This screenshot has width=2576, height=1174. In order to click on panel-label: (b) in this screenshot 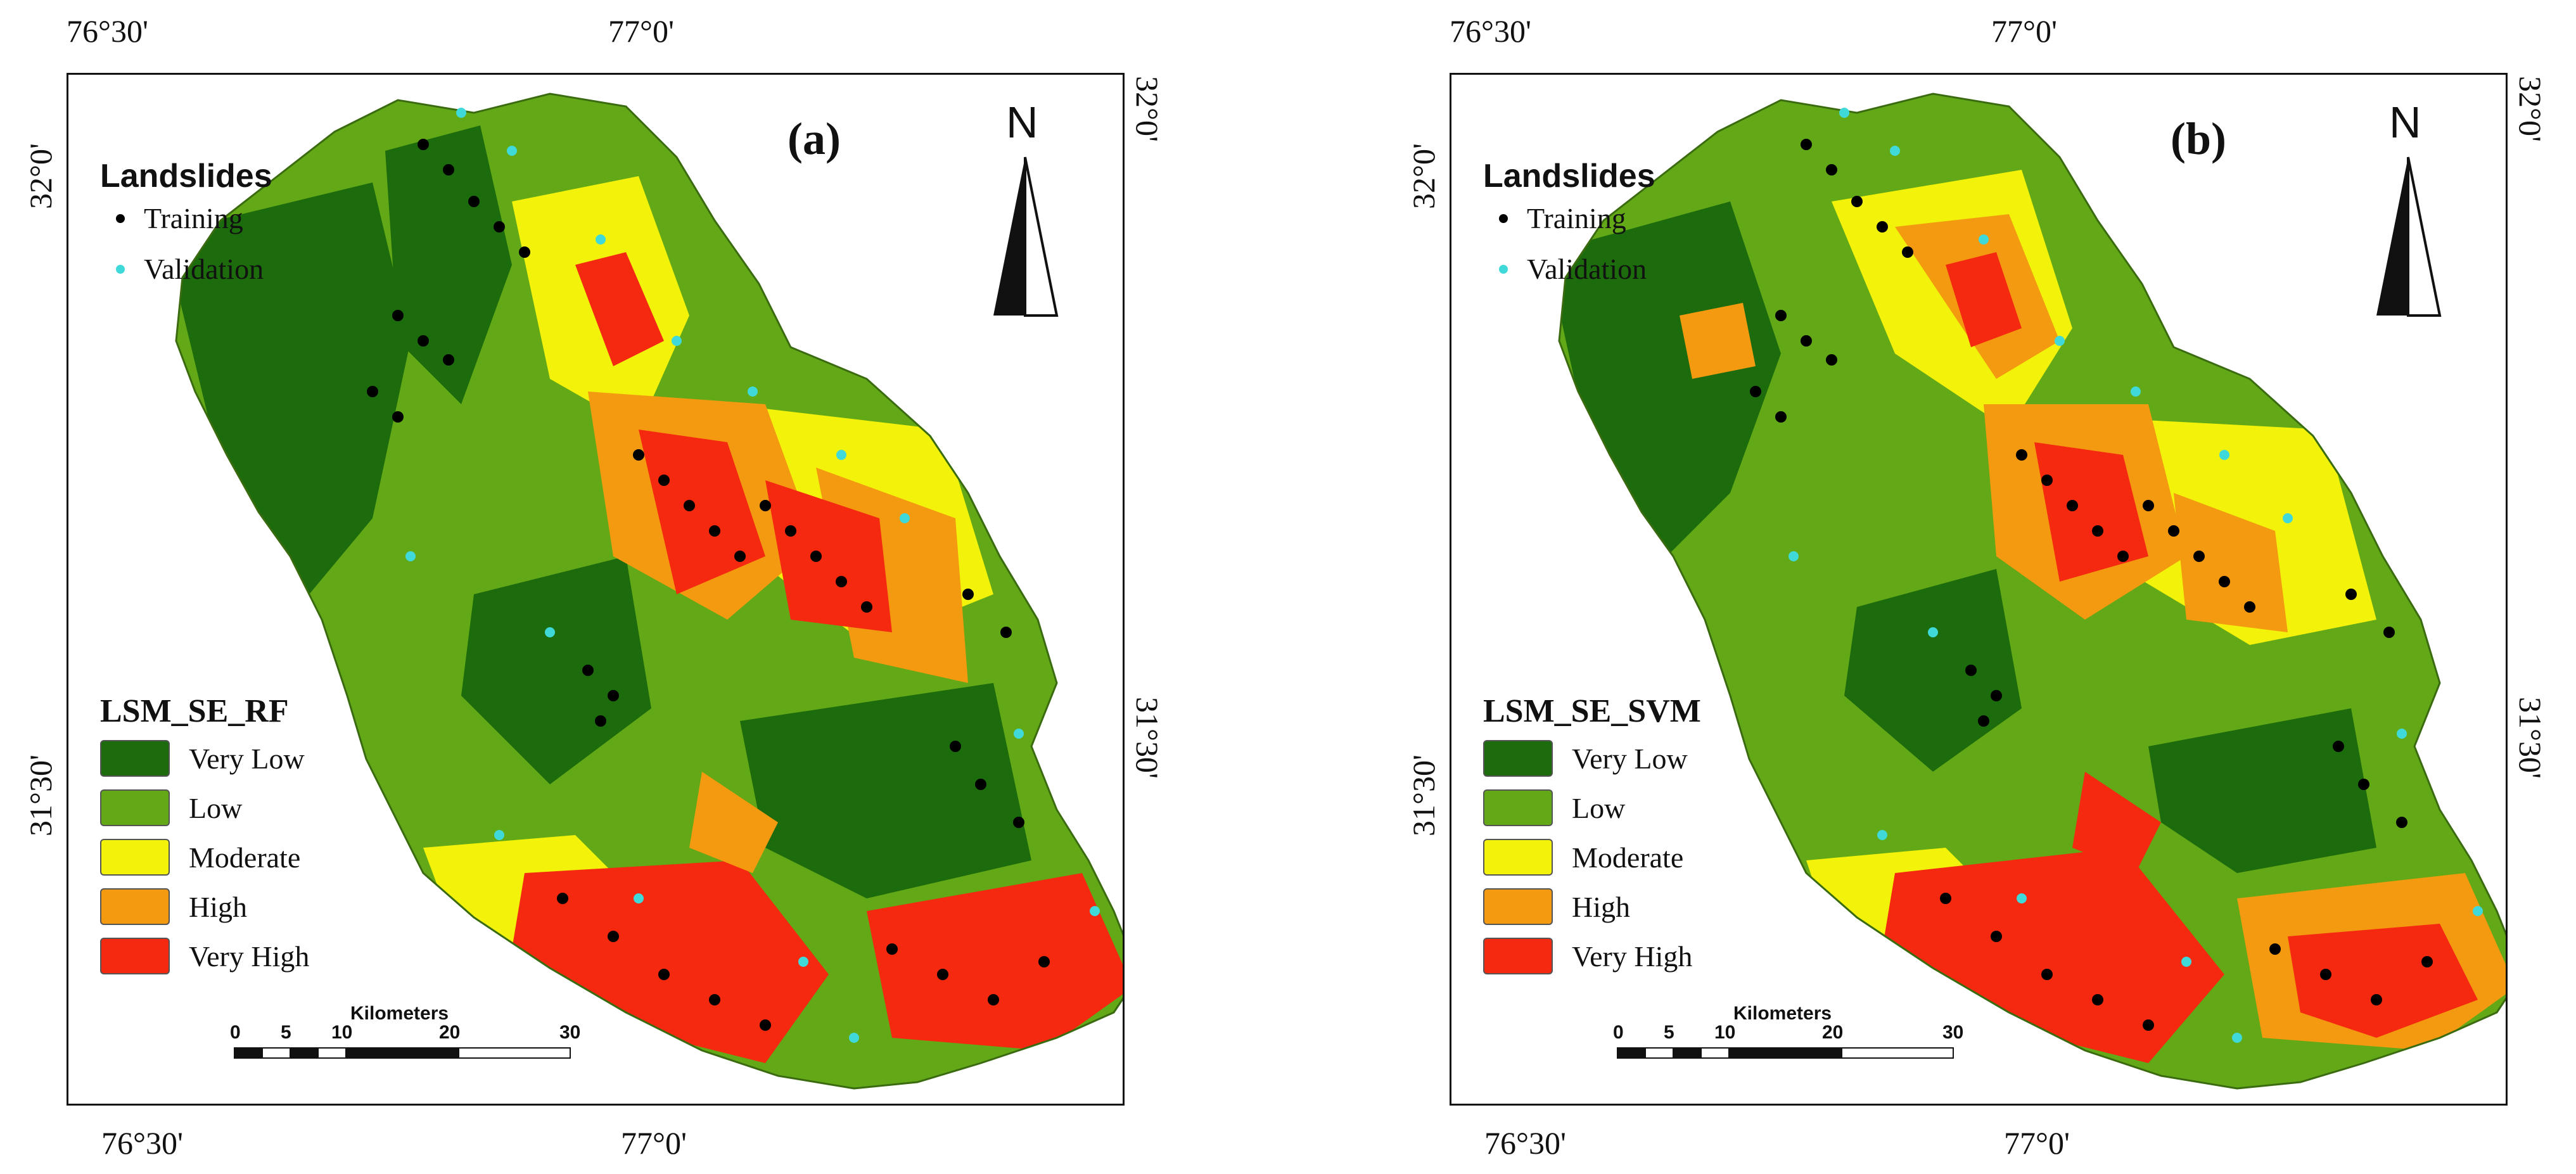, I will do `click(2198, 138)`.